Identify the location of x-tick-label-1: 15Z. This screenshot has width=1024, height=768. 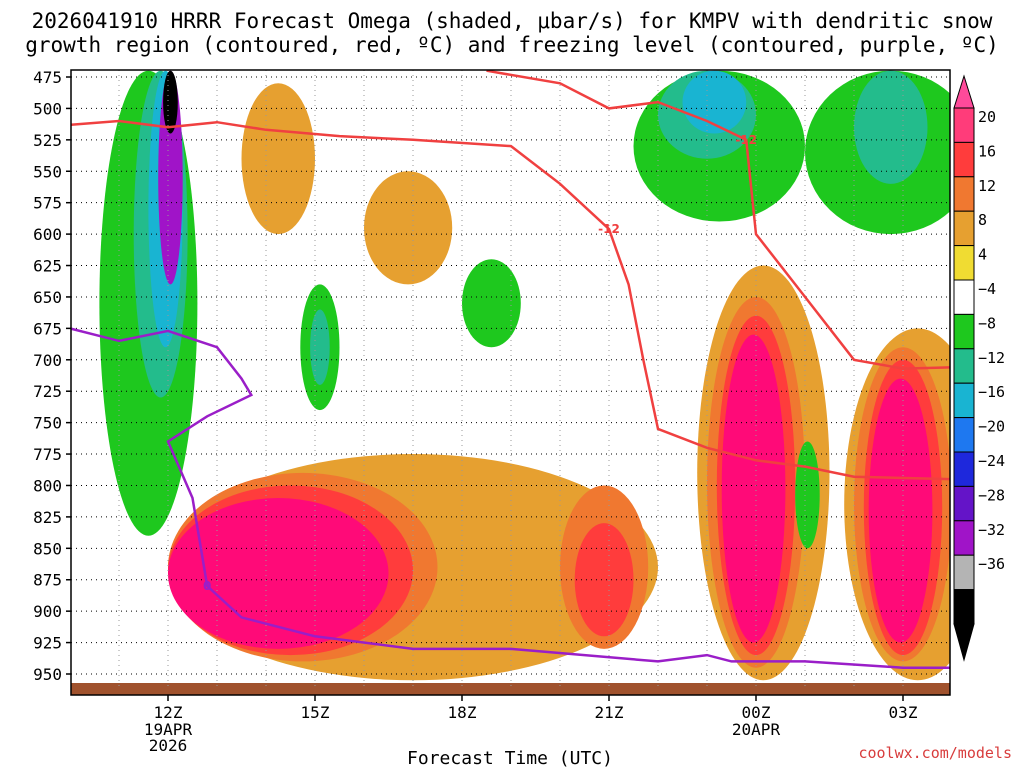
(315, 712).